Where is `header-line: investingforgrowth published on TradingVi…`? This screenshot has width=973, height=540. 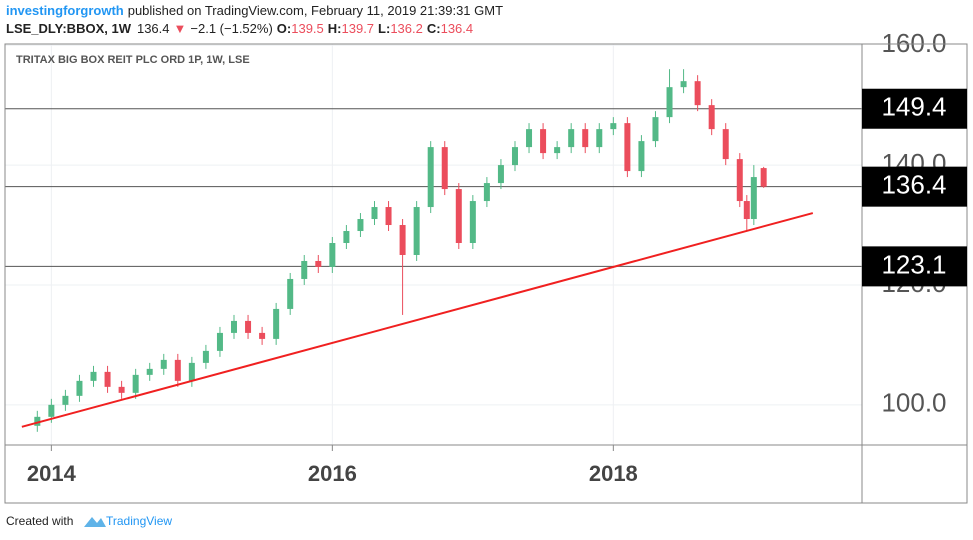 header-line: investingforgrowth published on TradingVi… is located at coordinates (254, 10).